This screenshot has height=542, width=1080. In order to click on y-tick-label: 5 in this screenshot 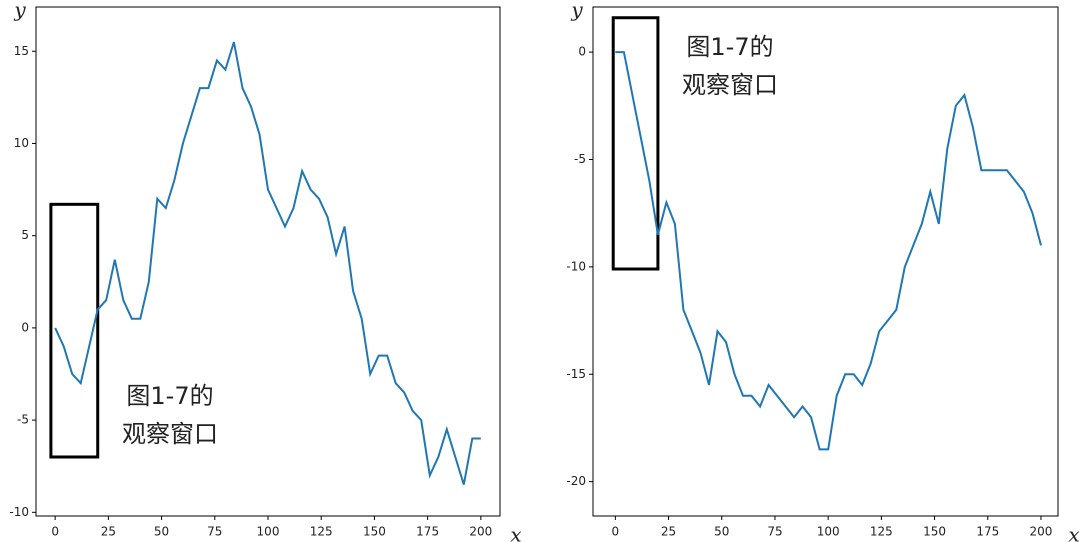, I will do `click(25, 235)`.